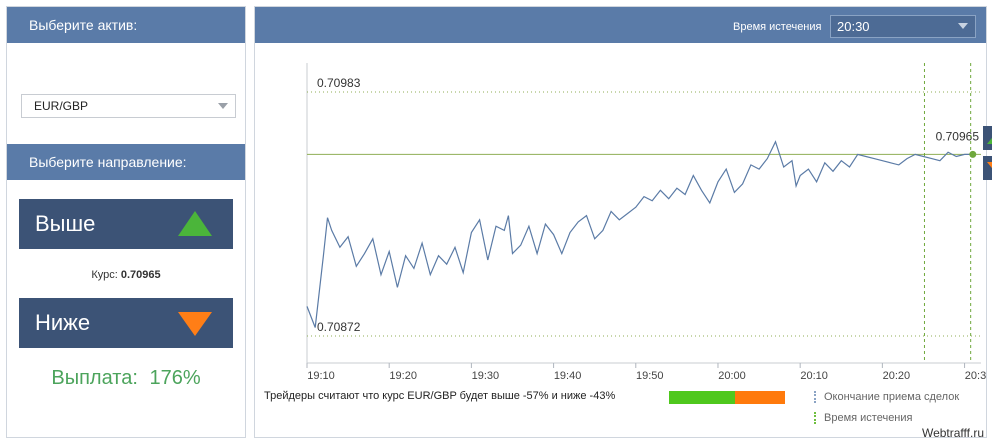  I want to click on rate-label: Курс:, so click(104, 275).